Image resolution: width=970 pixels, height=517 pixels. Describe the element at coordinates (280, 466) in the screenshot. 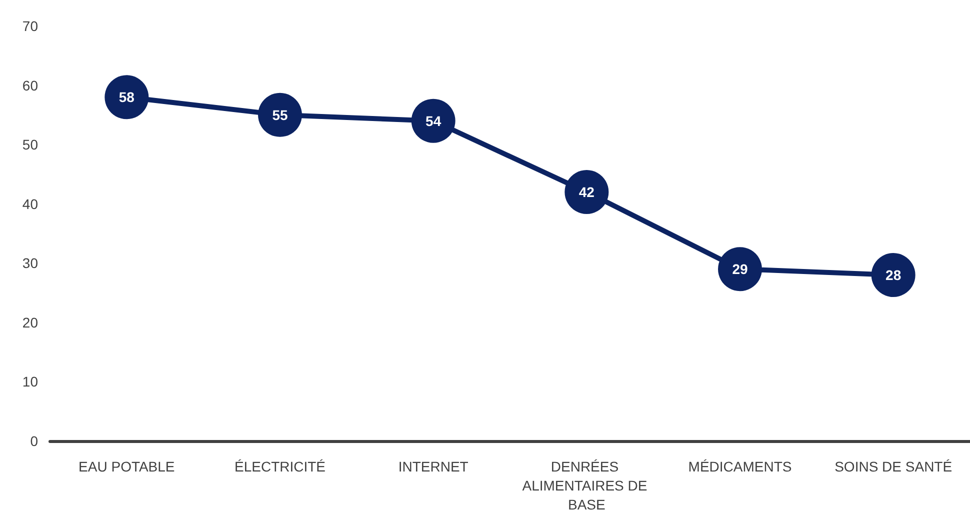

I see `x-tick-label: ÉLECTRICITÉ` at that location.